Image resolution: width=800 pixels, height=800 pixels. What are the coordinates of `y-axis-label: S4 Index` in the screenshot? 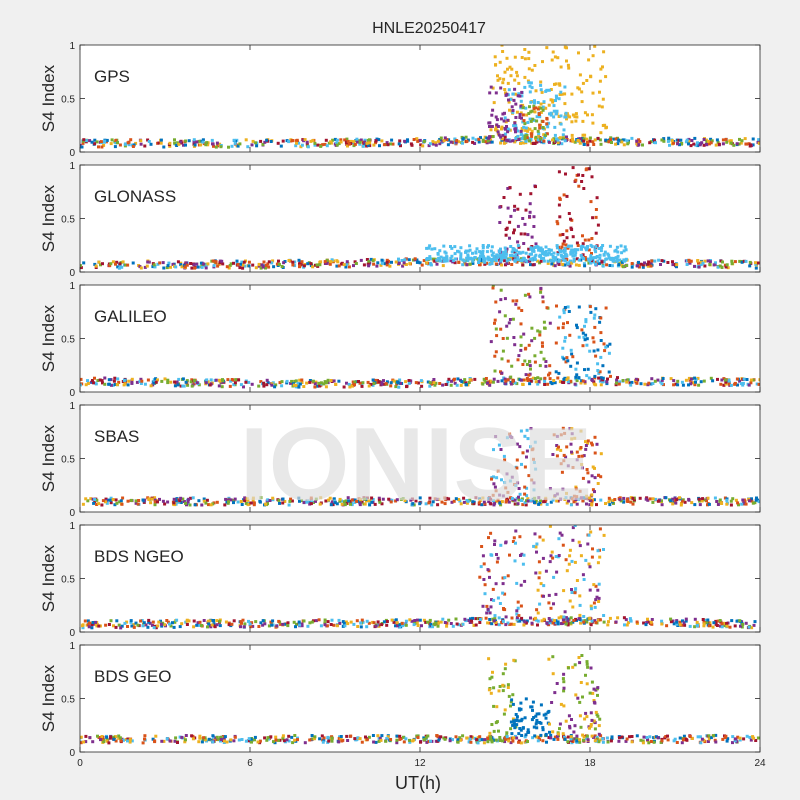 It's located at (48, 98).